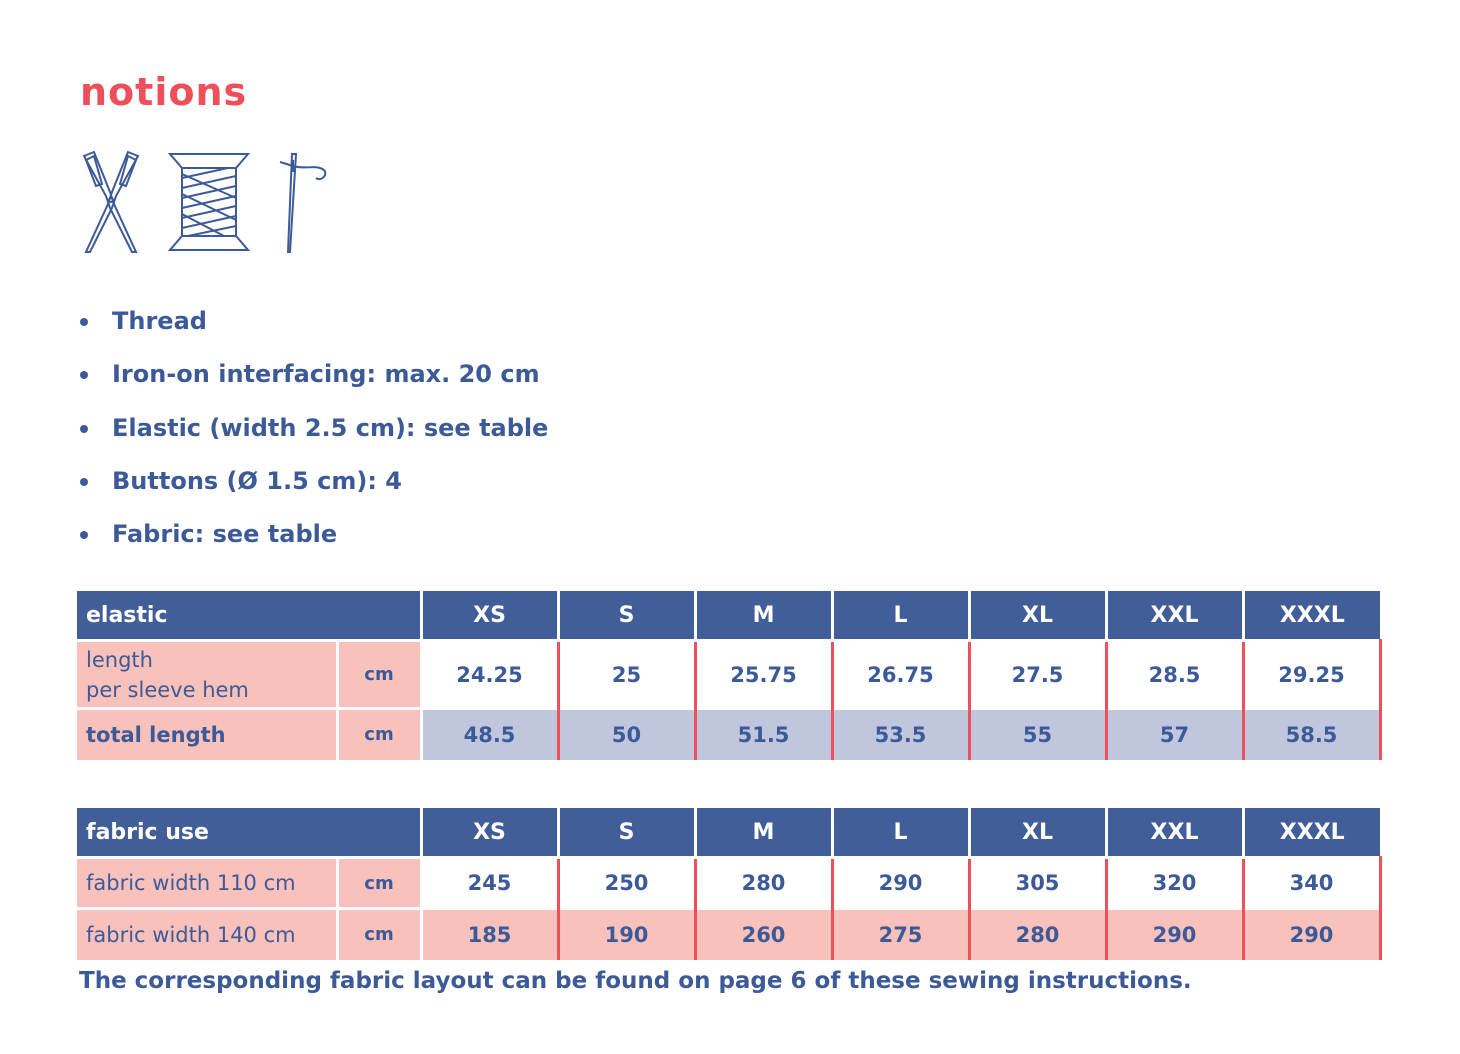 Image resolution: width=1460 pixels, height=1054 pixels. Describe the element at coordinates (489, 882) in the screenshot. I see `table-cell: 245` at that location.